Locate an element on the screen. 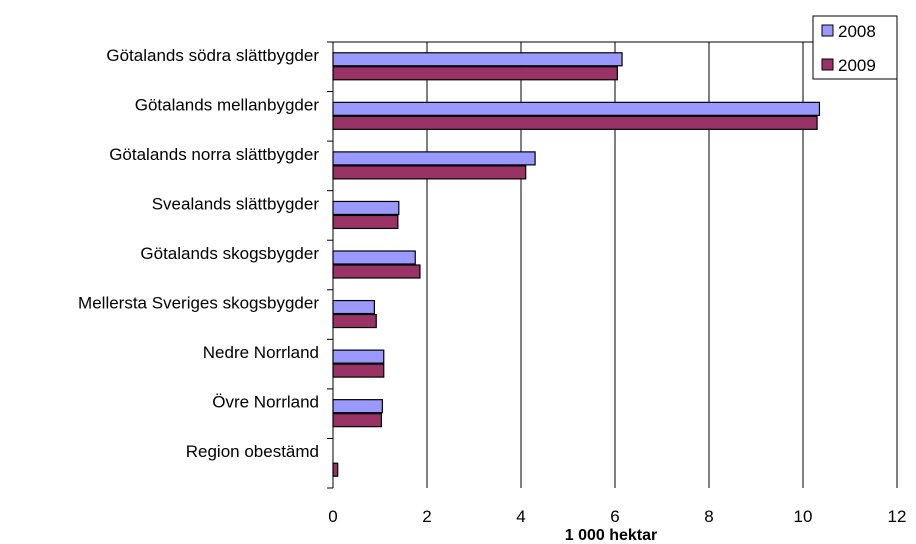  legend-label-2009: 2009 is located at coordinates (857, 65).